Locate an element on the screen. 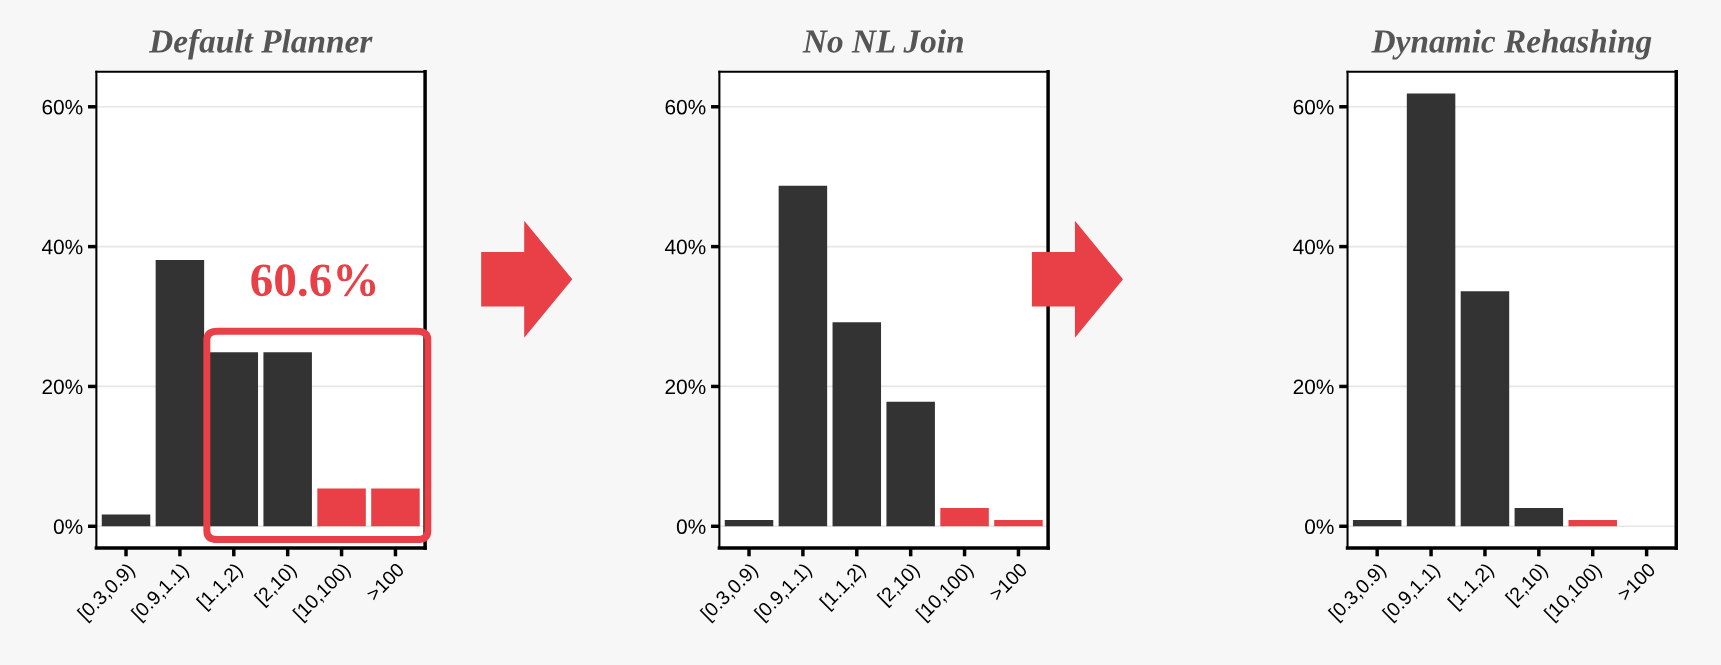 The image size is (1721, 665). chart-title: Dynamic Rehashing is located at coordinates (1511, 44).